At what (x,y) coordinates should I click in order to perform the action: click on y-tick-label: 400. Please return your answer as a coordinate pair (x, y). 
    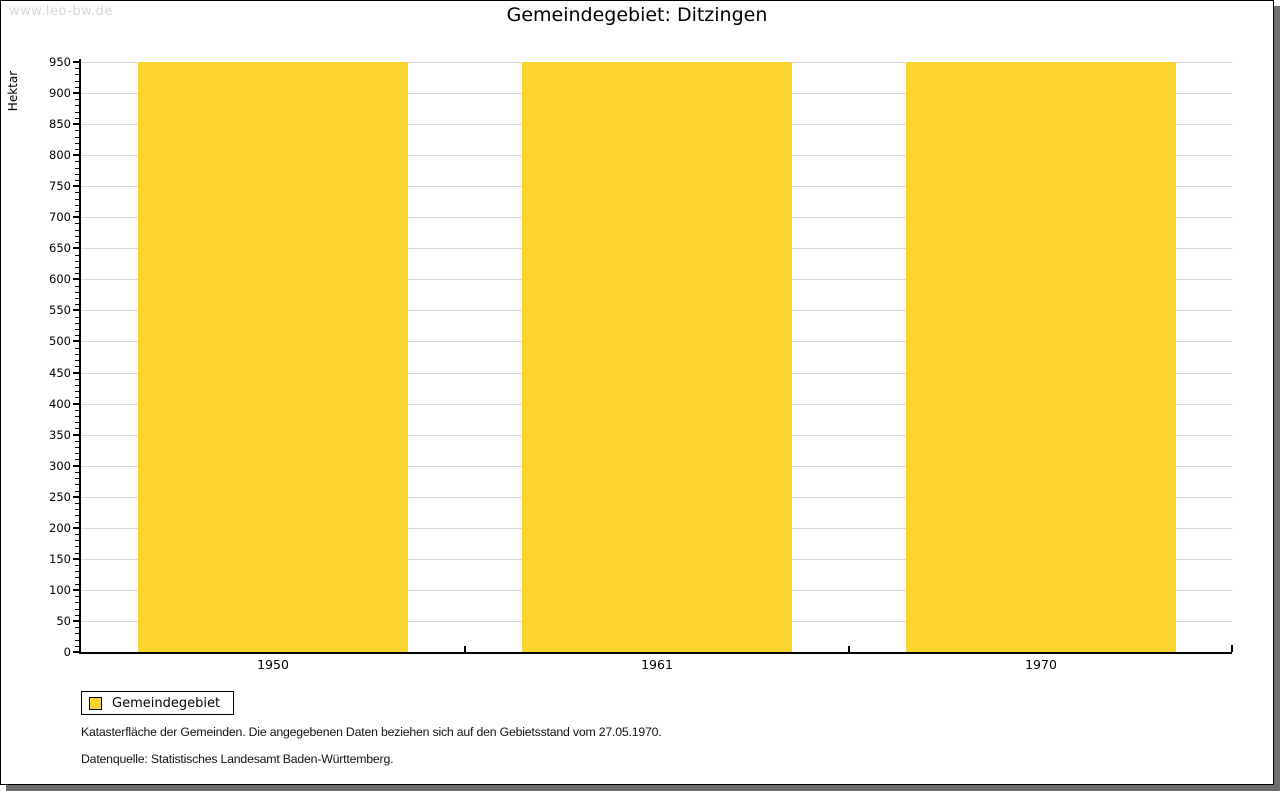
    Looking at the image, I should click on (60, 404).